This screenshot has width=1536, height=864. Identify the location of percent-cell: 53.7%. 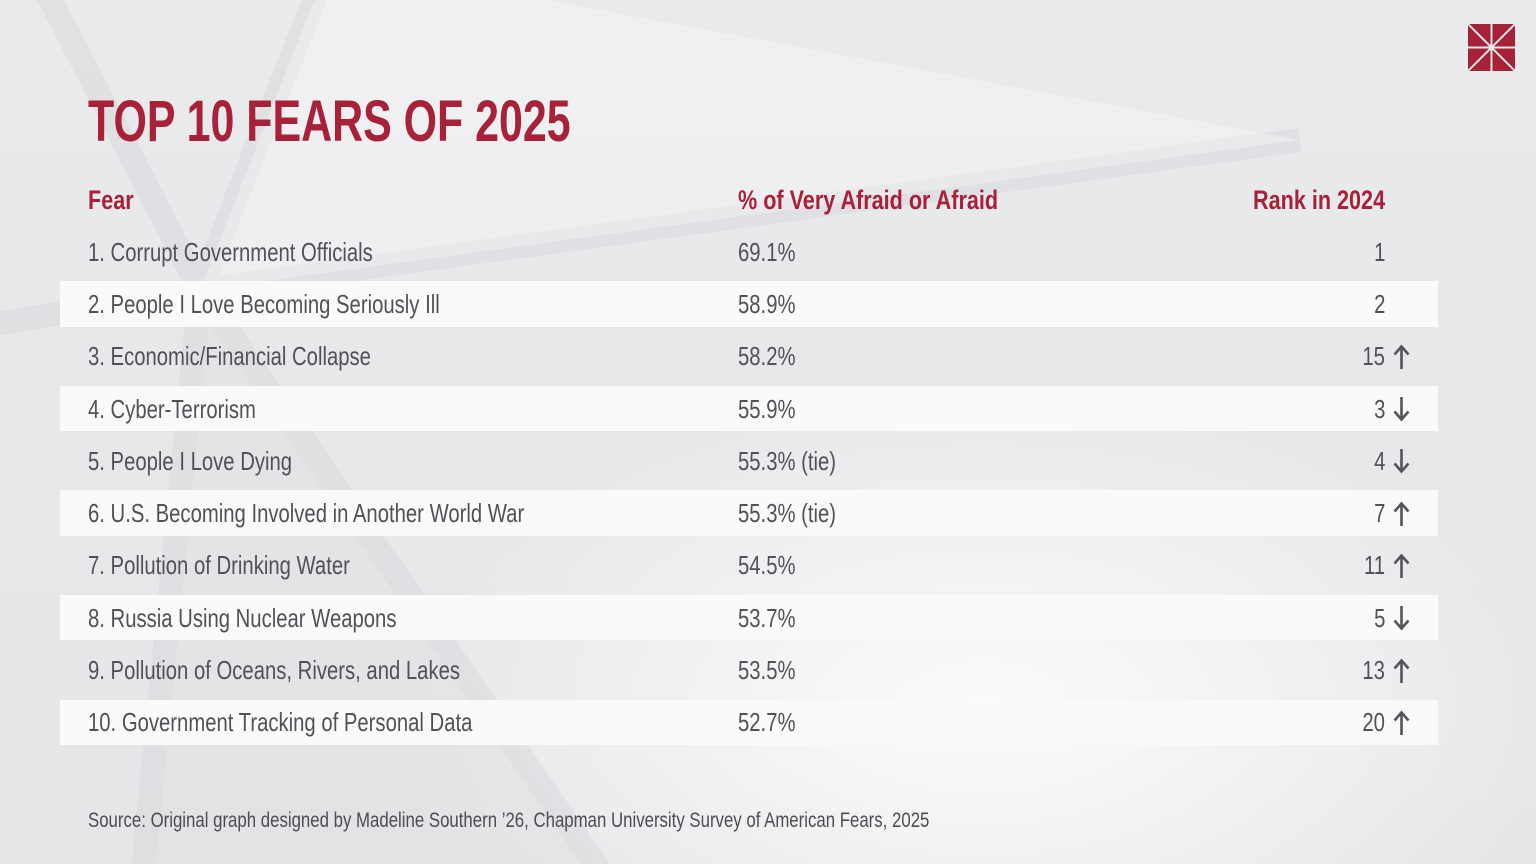
(973, 618).